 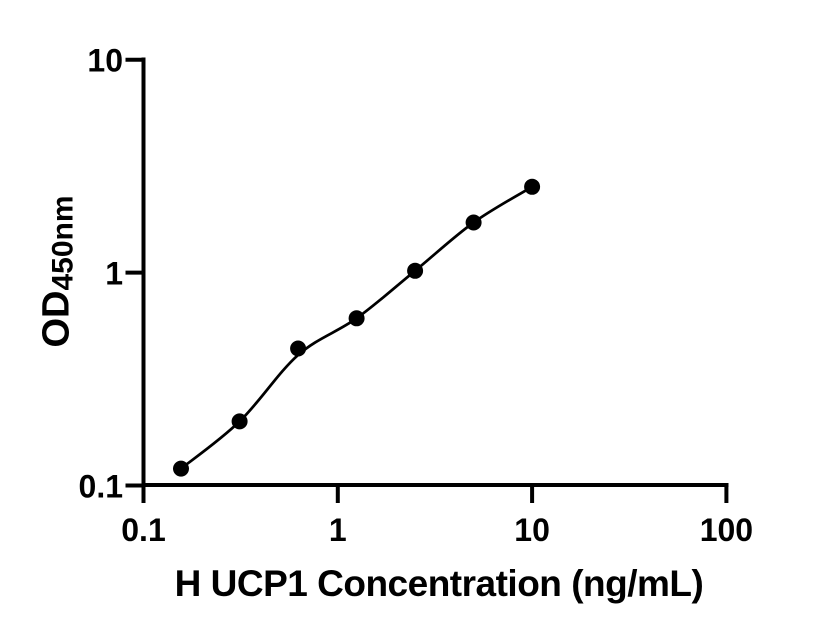 I want to click on y-axis-title-subscript: 450nm, so click(x=63, y=242).